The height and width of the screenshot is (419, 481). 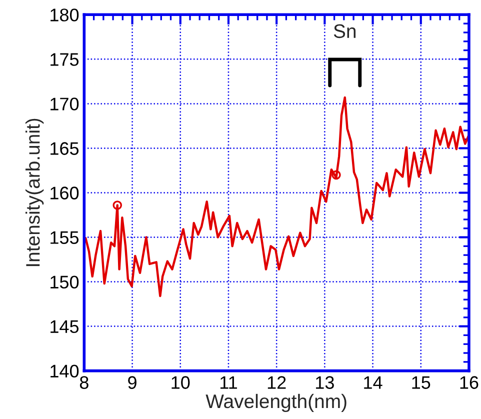 What do you see at coordinates (277, 382) in the screenshot?
I see `x-tick-label: 12` at bounding box center [277, 382].